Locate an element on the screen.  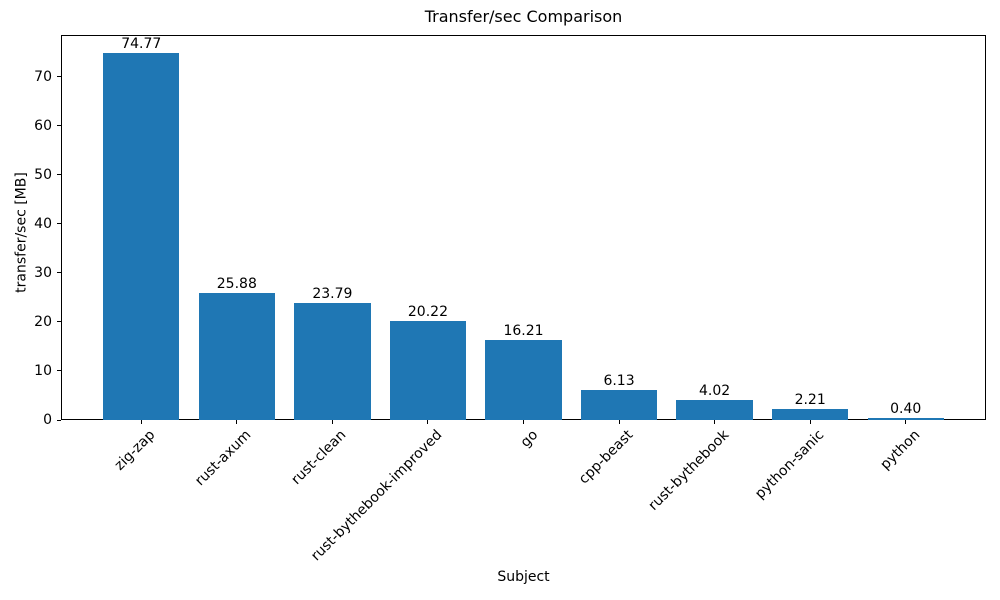
y-tick-label: 0 is located at coordinates (47, 420).